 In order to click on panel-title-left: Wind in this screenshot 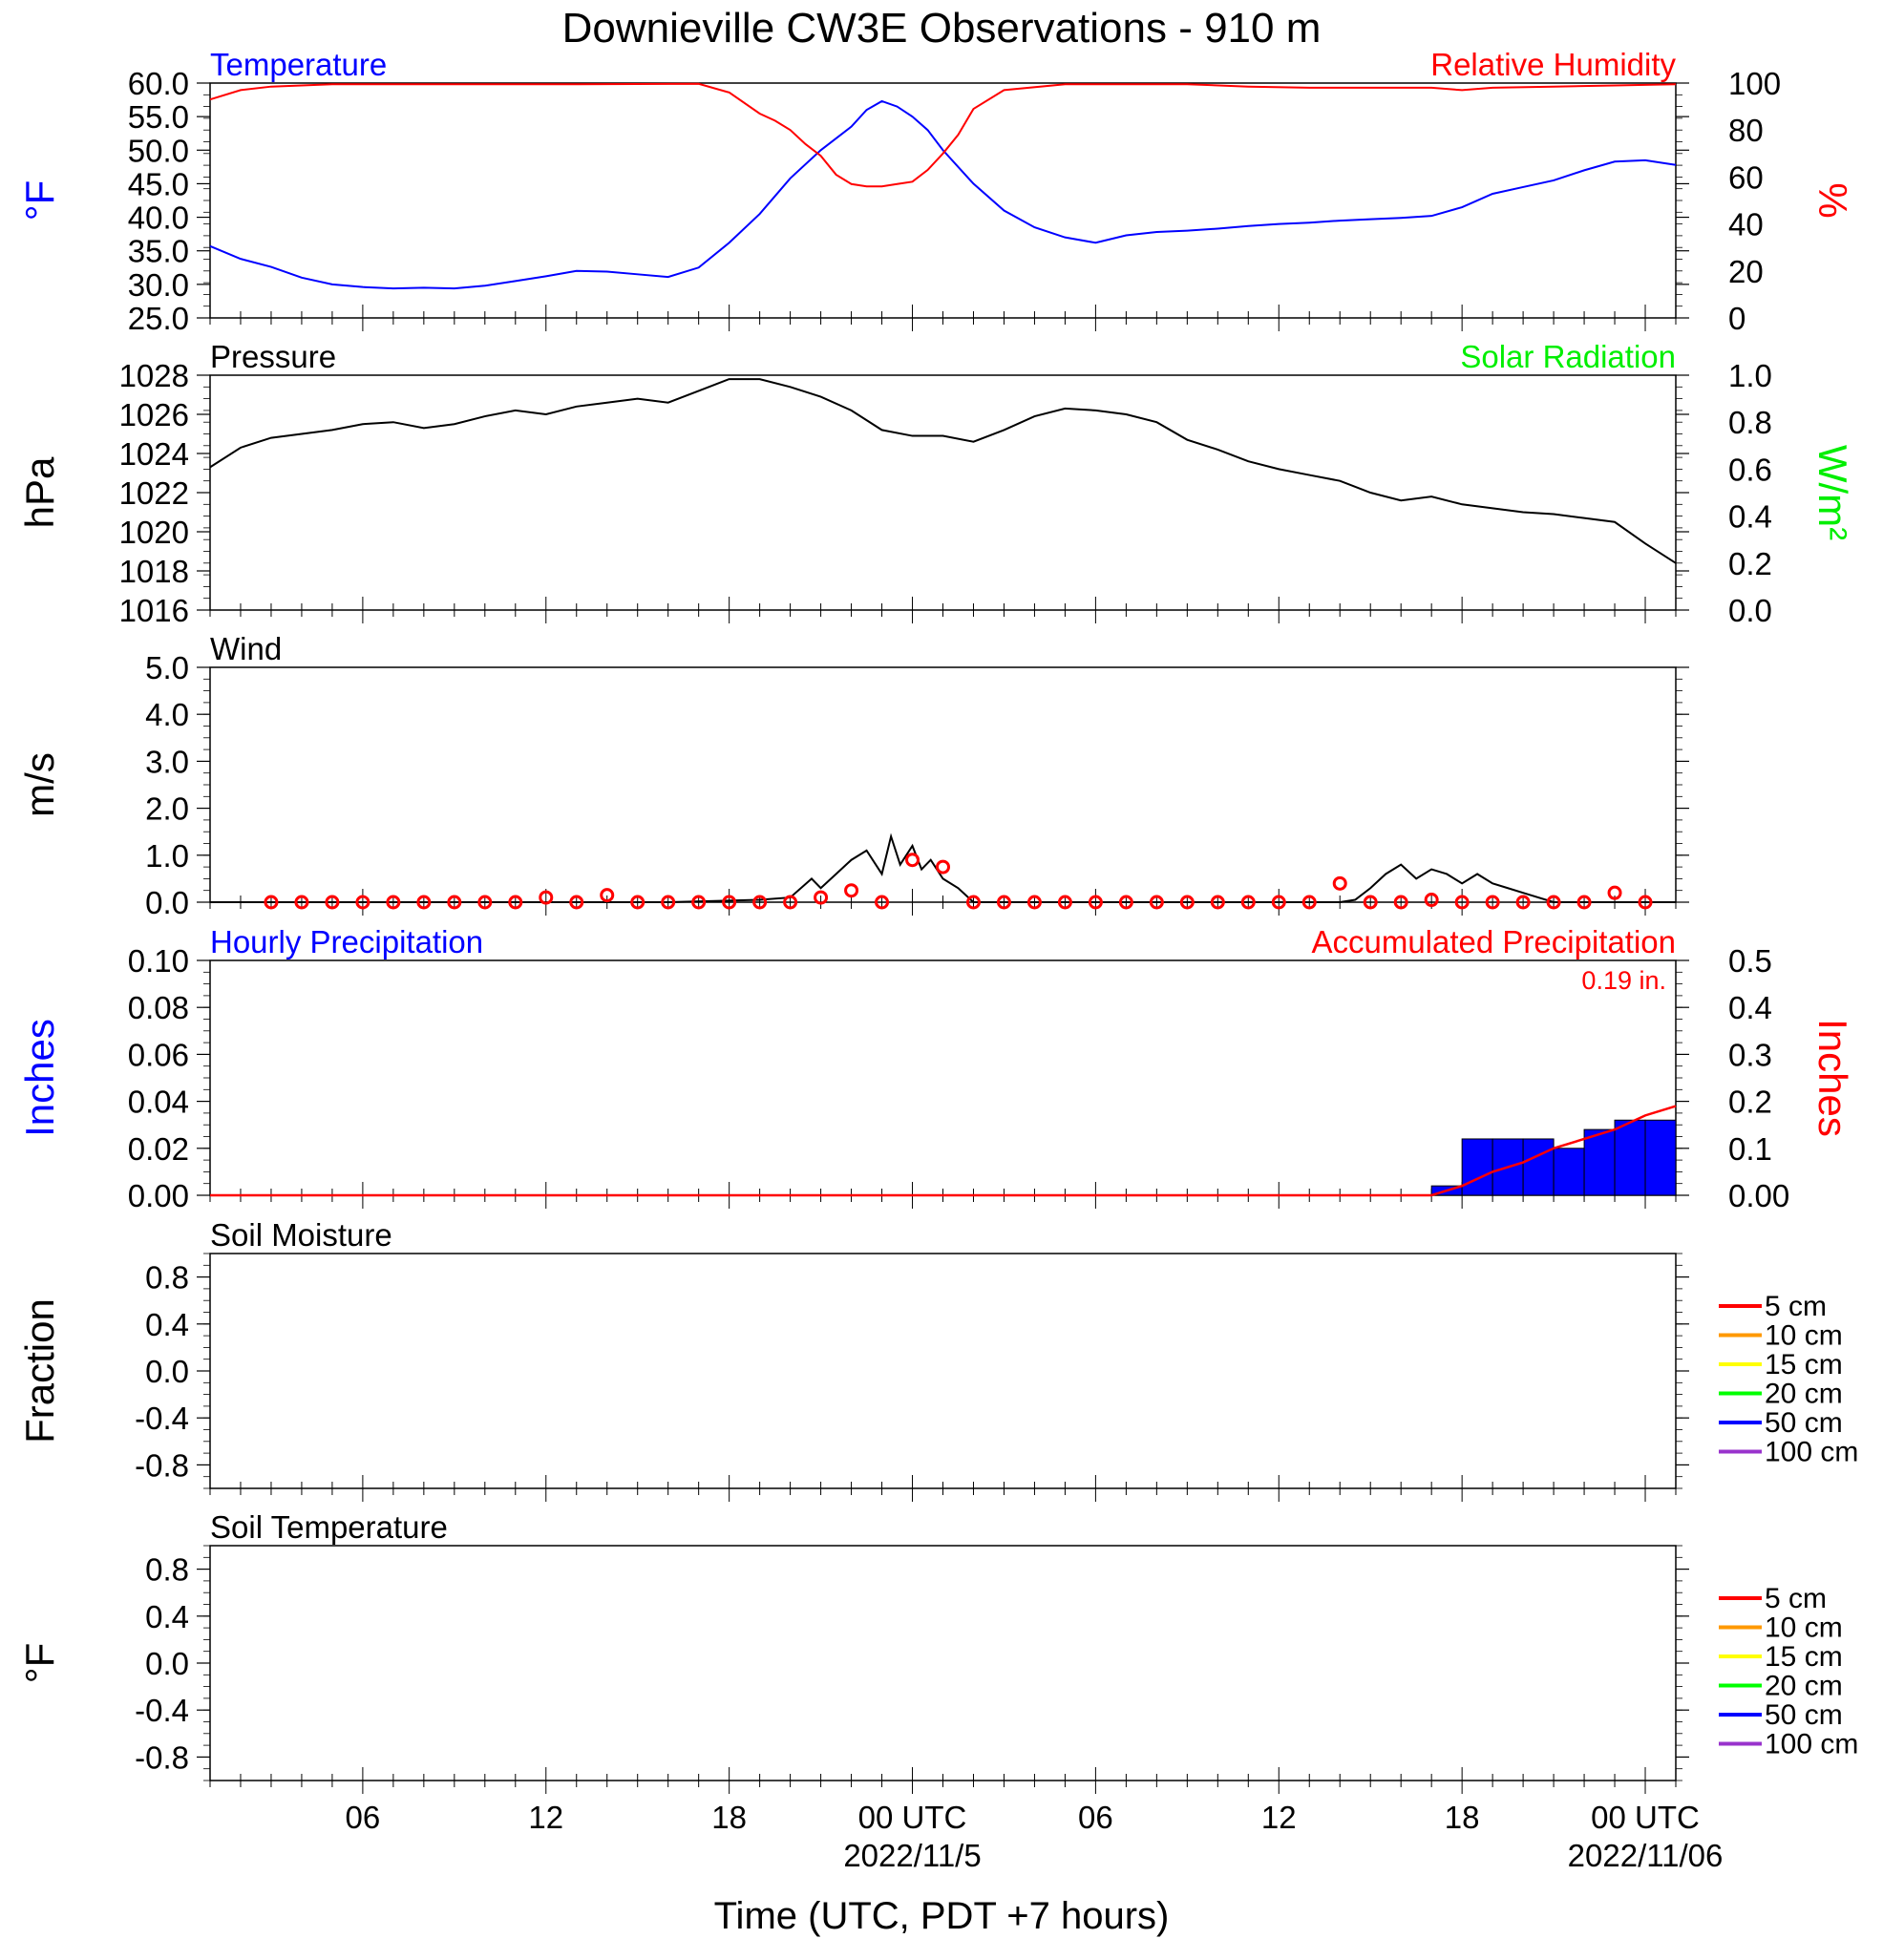, I will do `click(246, 648)`.